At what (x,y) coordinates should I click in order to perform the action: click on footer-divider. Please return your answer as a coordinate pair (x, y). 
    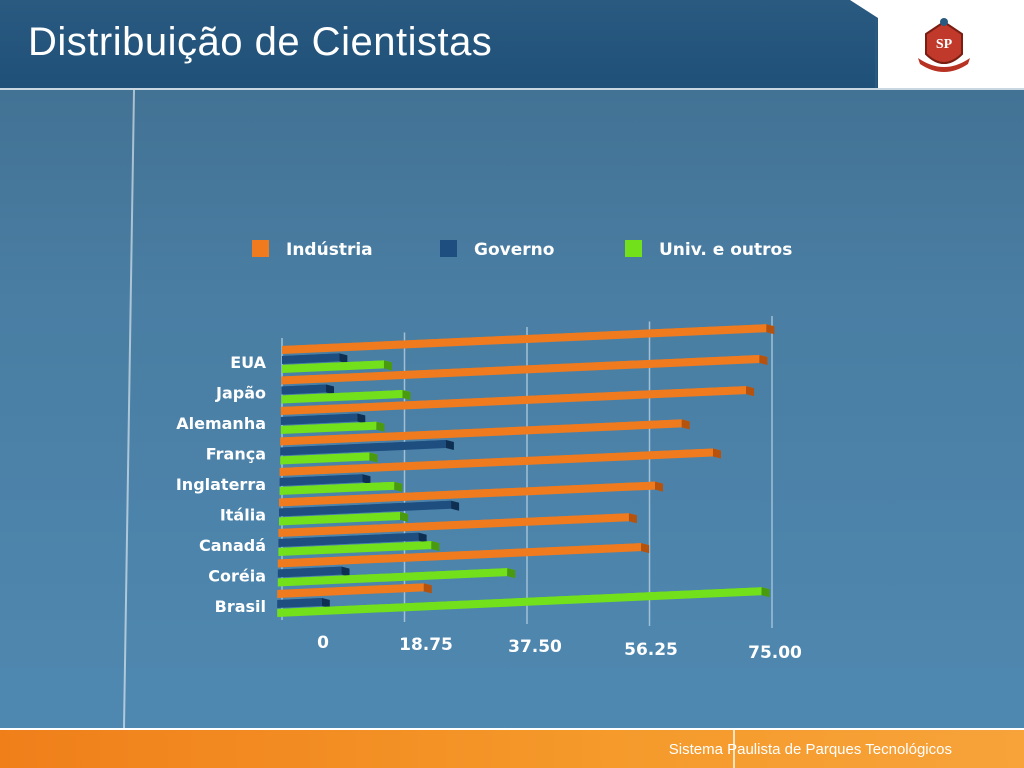
    Looking at the image, I should click on (734, 749).